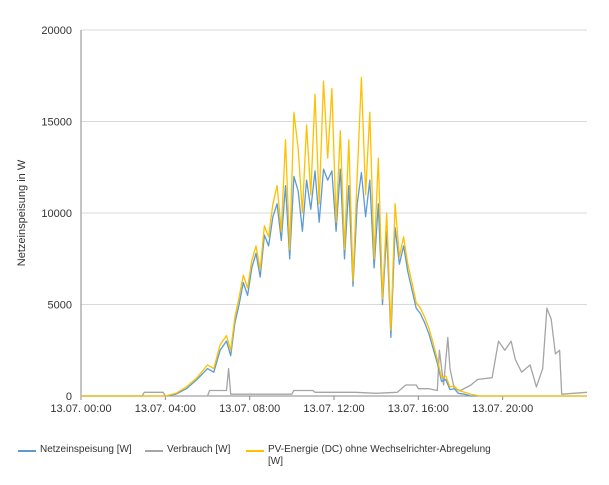  Describe the element at coordinates (22, 212) in the screenshot. I see `y-axis-label: Netzeinspeisung in W` at that location.